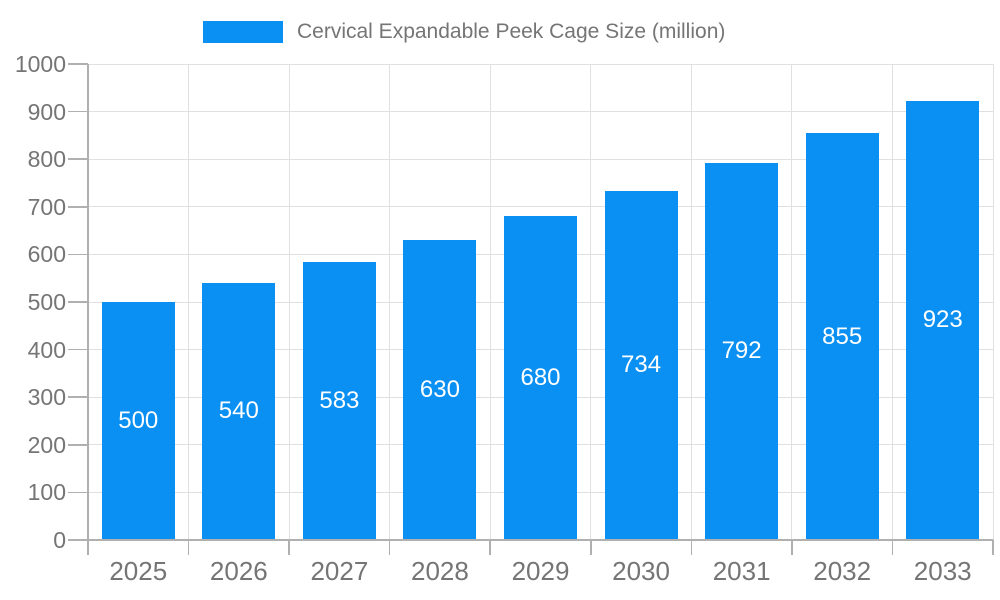  I want to click on bar-2033: 923, so click(943, 320).